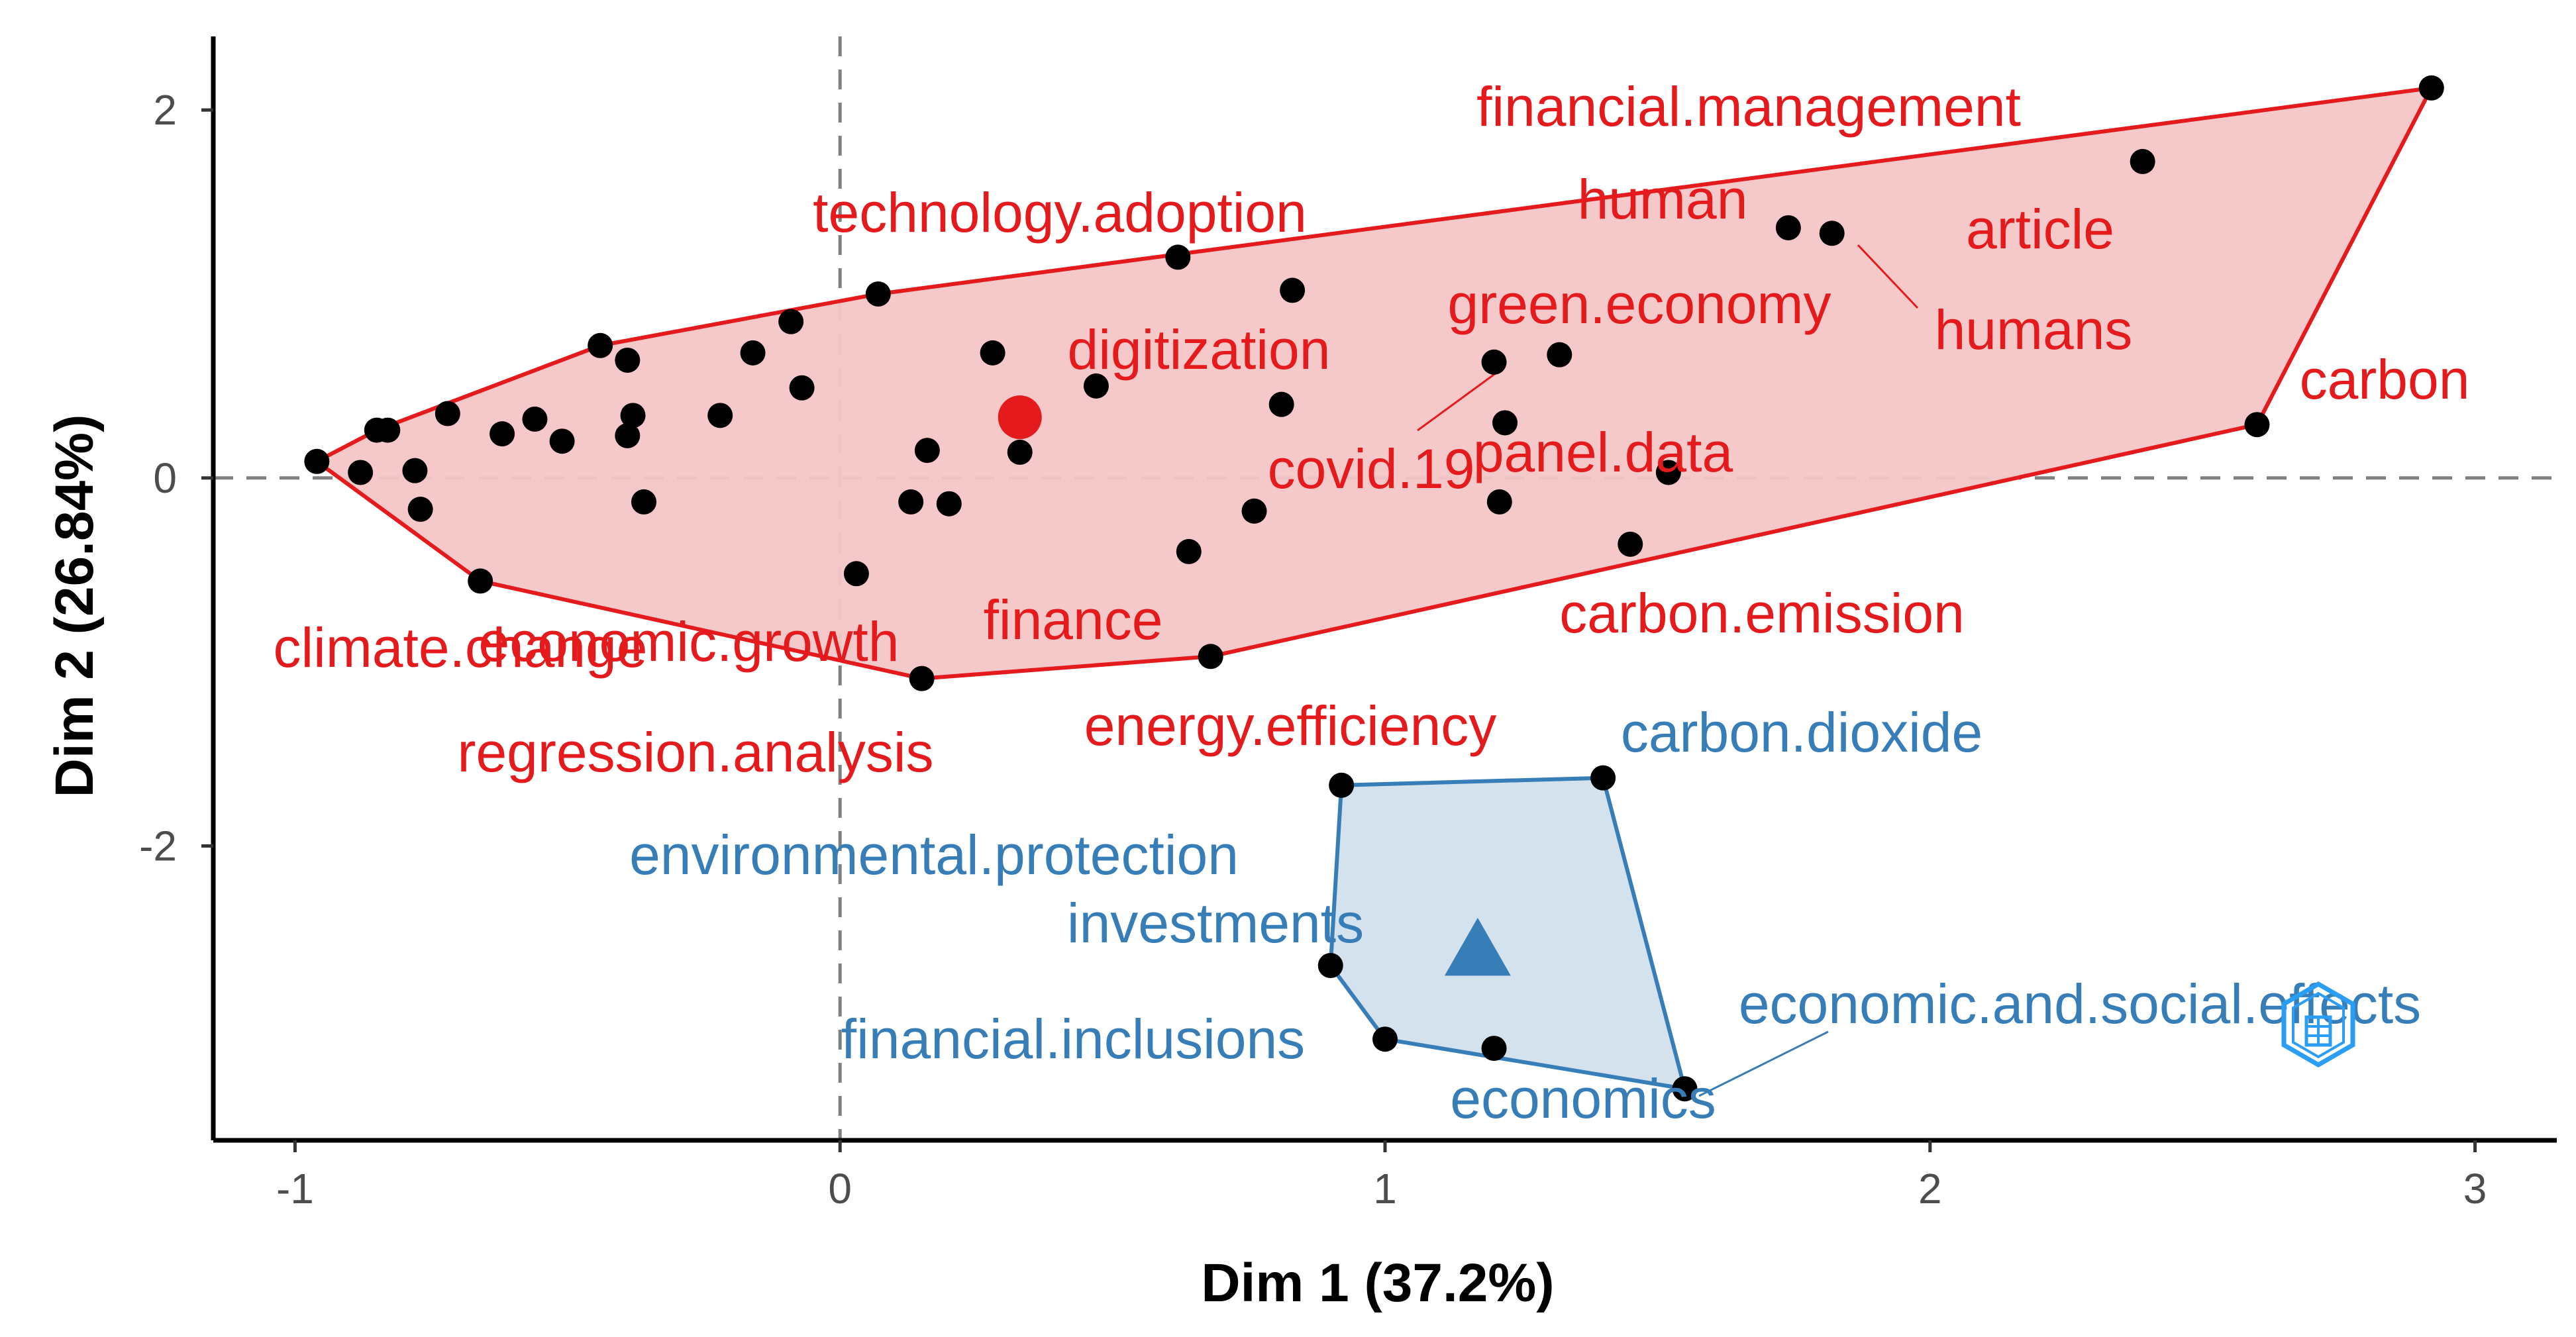 This screenshot has width=2576, height=1337. I want to click on x-axis-title: Dim 1 (37.2%), so click(1377, 1283).